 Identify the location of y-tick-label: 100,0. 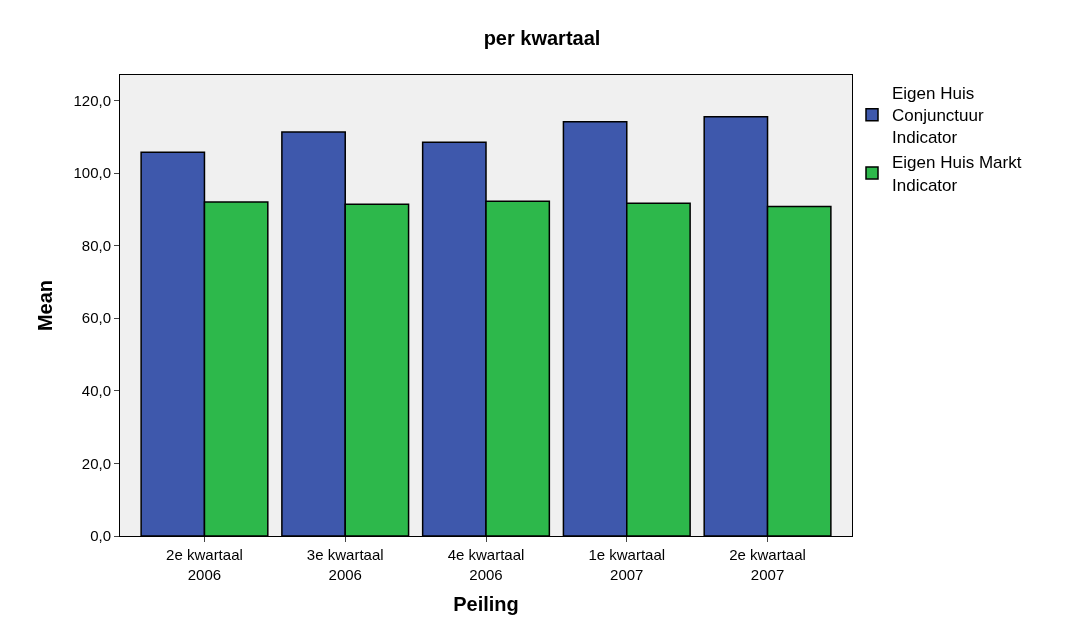
(92, 173).